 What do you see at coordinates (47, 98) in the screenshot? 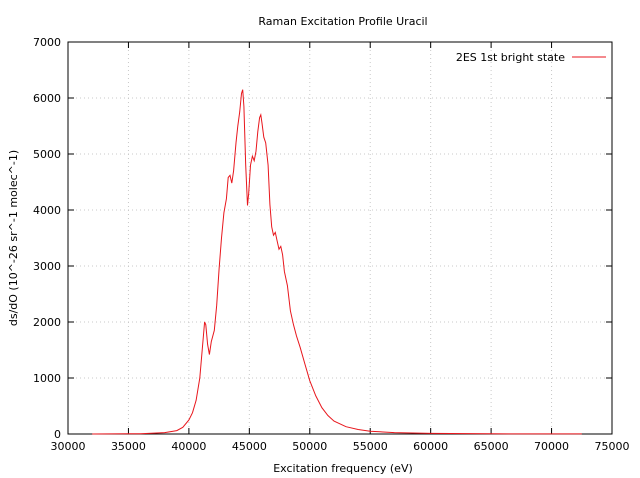
I see `y-tick-label: 6000` at bounding box center [47, 98].